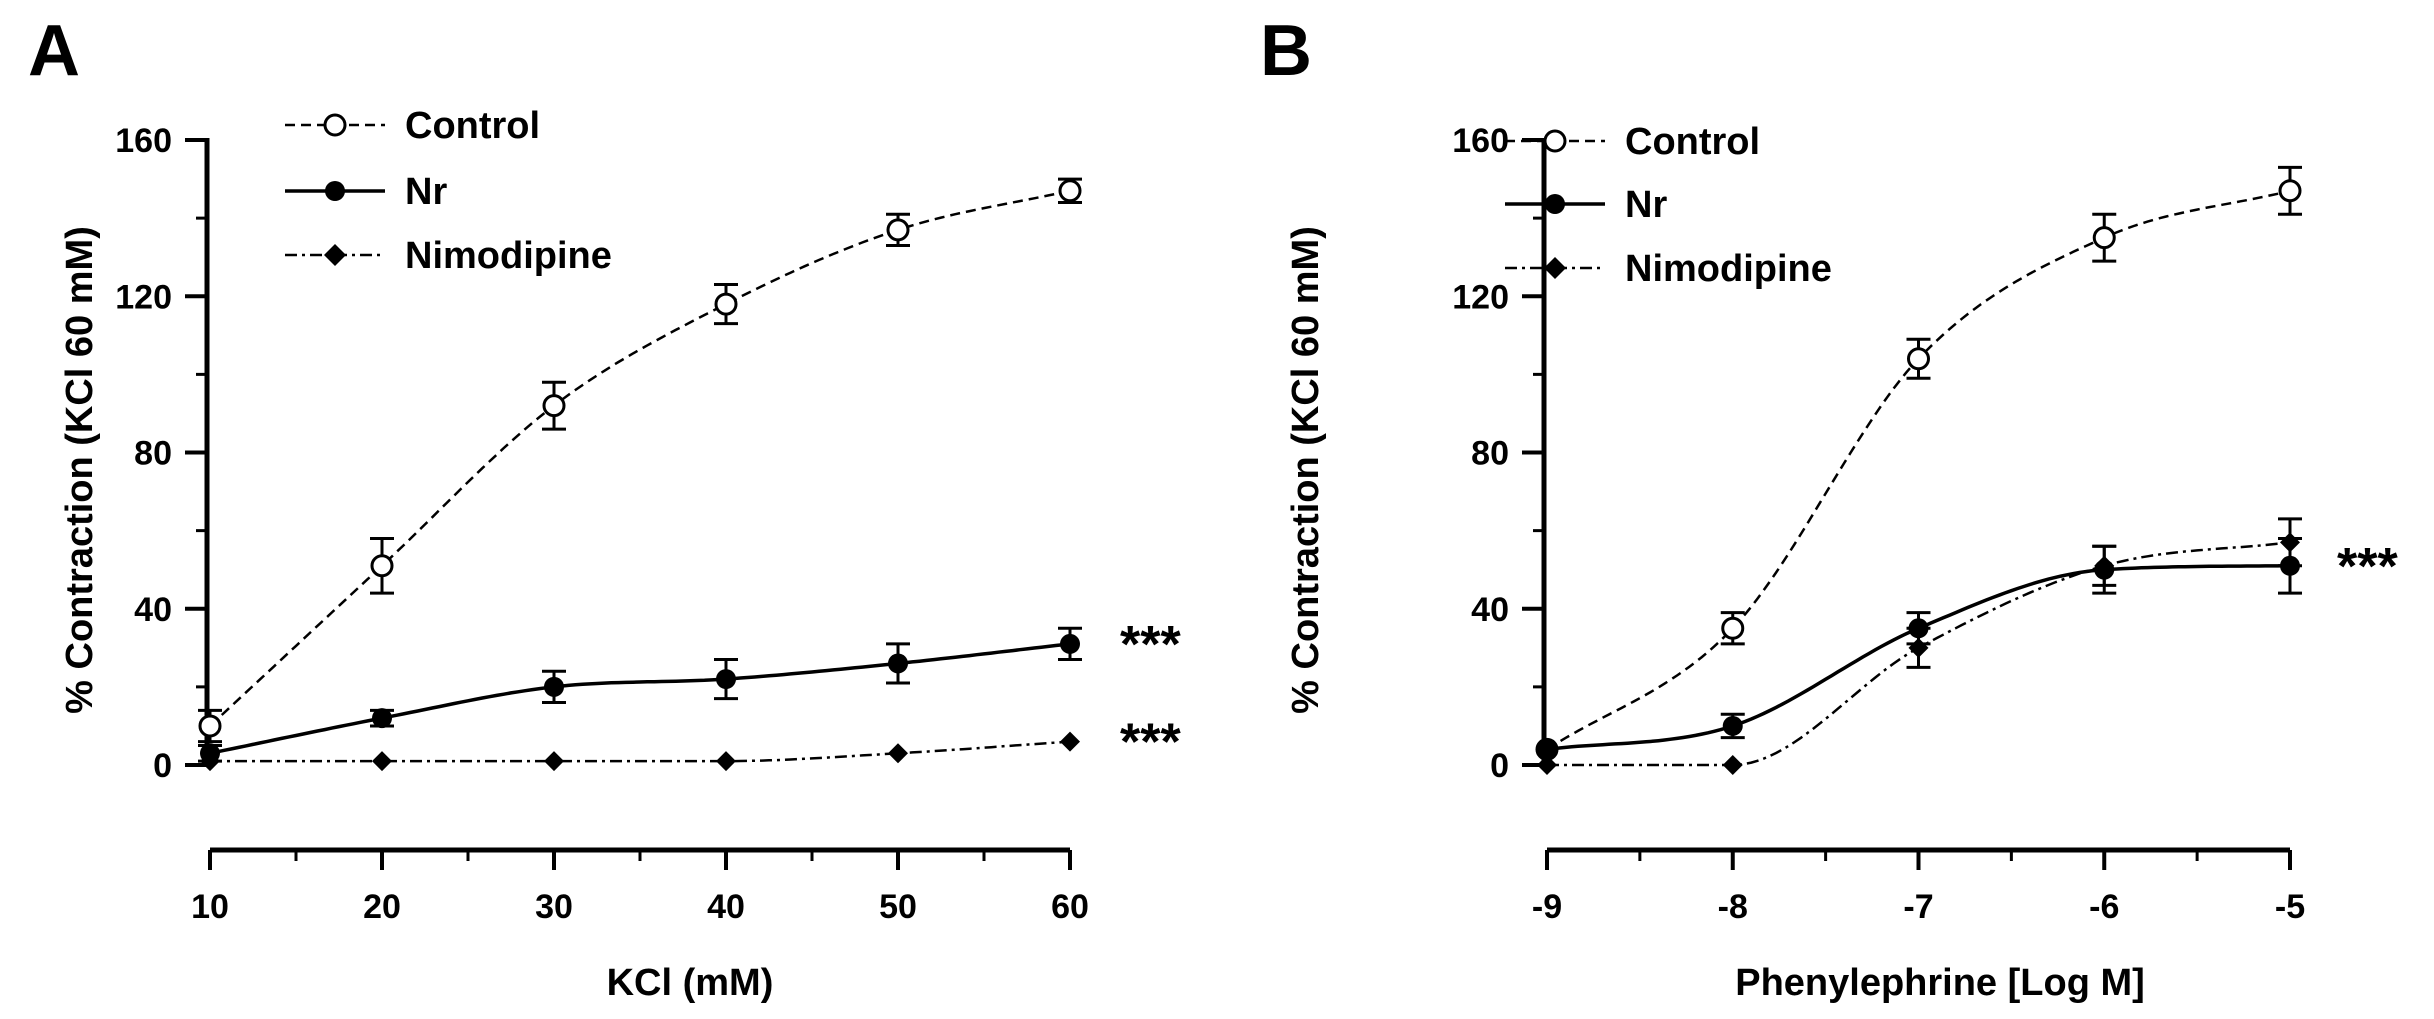 The image size is (2434, 1019). I want to click on y-tick-label-b: 80, so click(1490, 454).